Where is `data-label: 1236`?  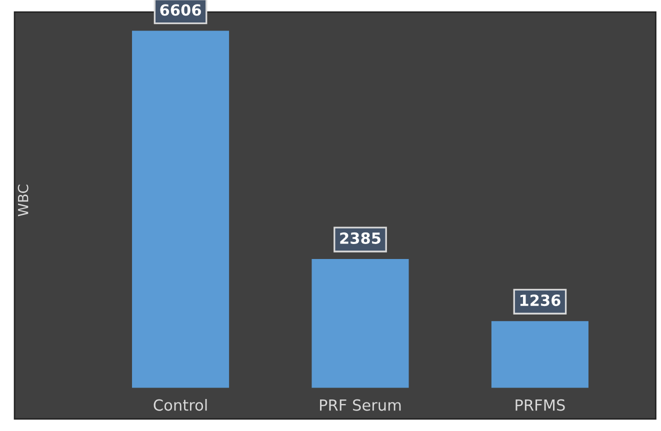
data-label: 1236 is located at coordinates (540, 300).